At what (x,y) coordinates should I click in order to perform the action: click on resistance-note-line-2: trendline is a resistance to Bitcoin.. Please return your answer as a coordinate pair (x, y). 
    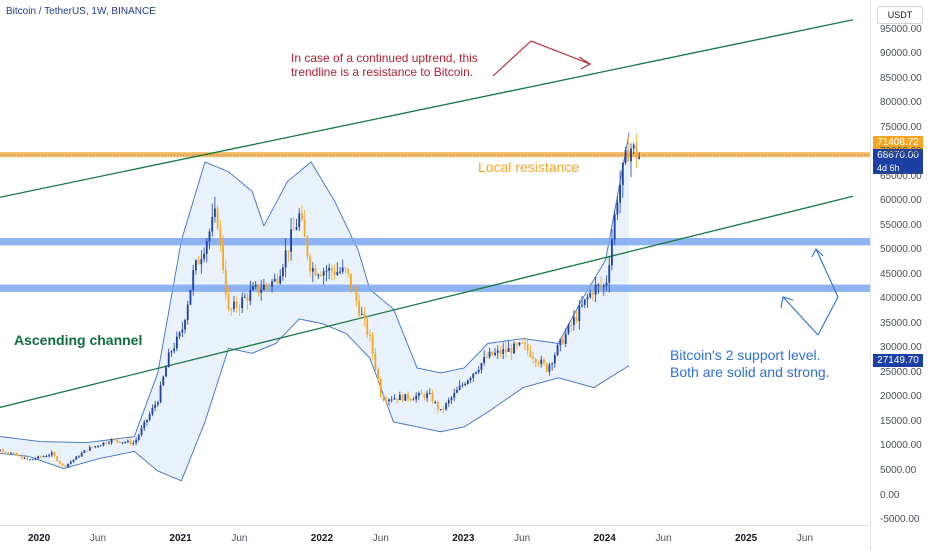
    Looking at the image, I should click on (382, 72).